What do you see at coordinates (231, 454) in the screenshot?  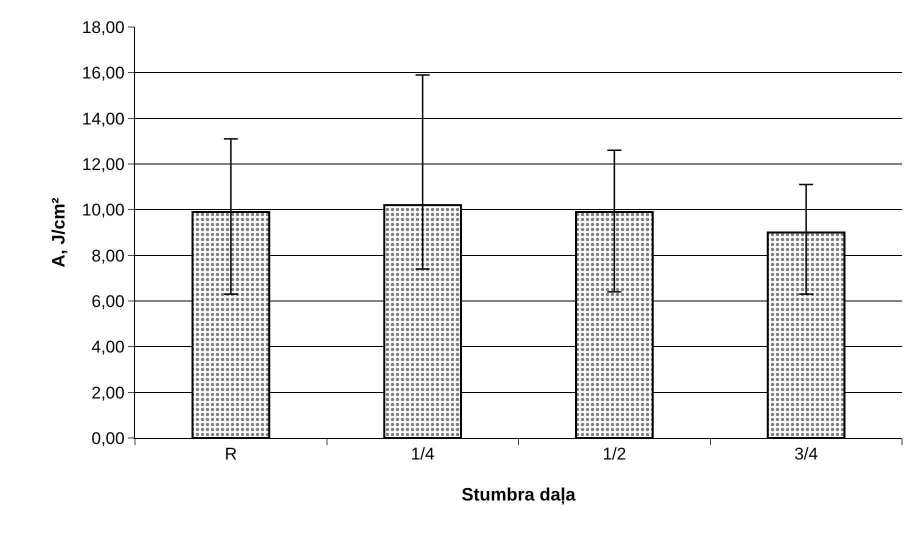 I see `x-tick-label: R` at bounding box center [231, 454].